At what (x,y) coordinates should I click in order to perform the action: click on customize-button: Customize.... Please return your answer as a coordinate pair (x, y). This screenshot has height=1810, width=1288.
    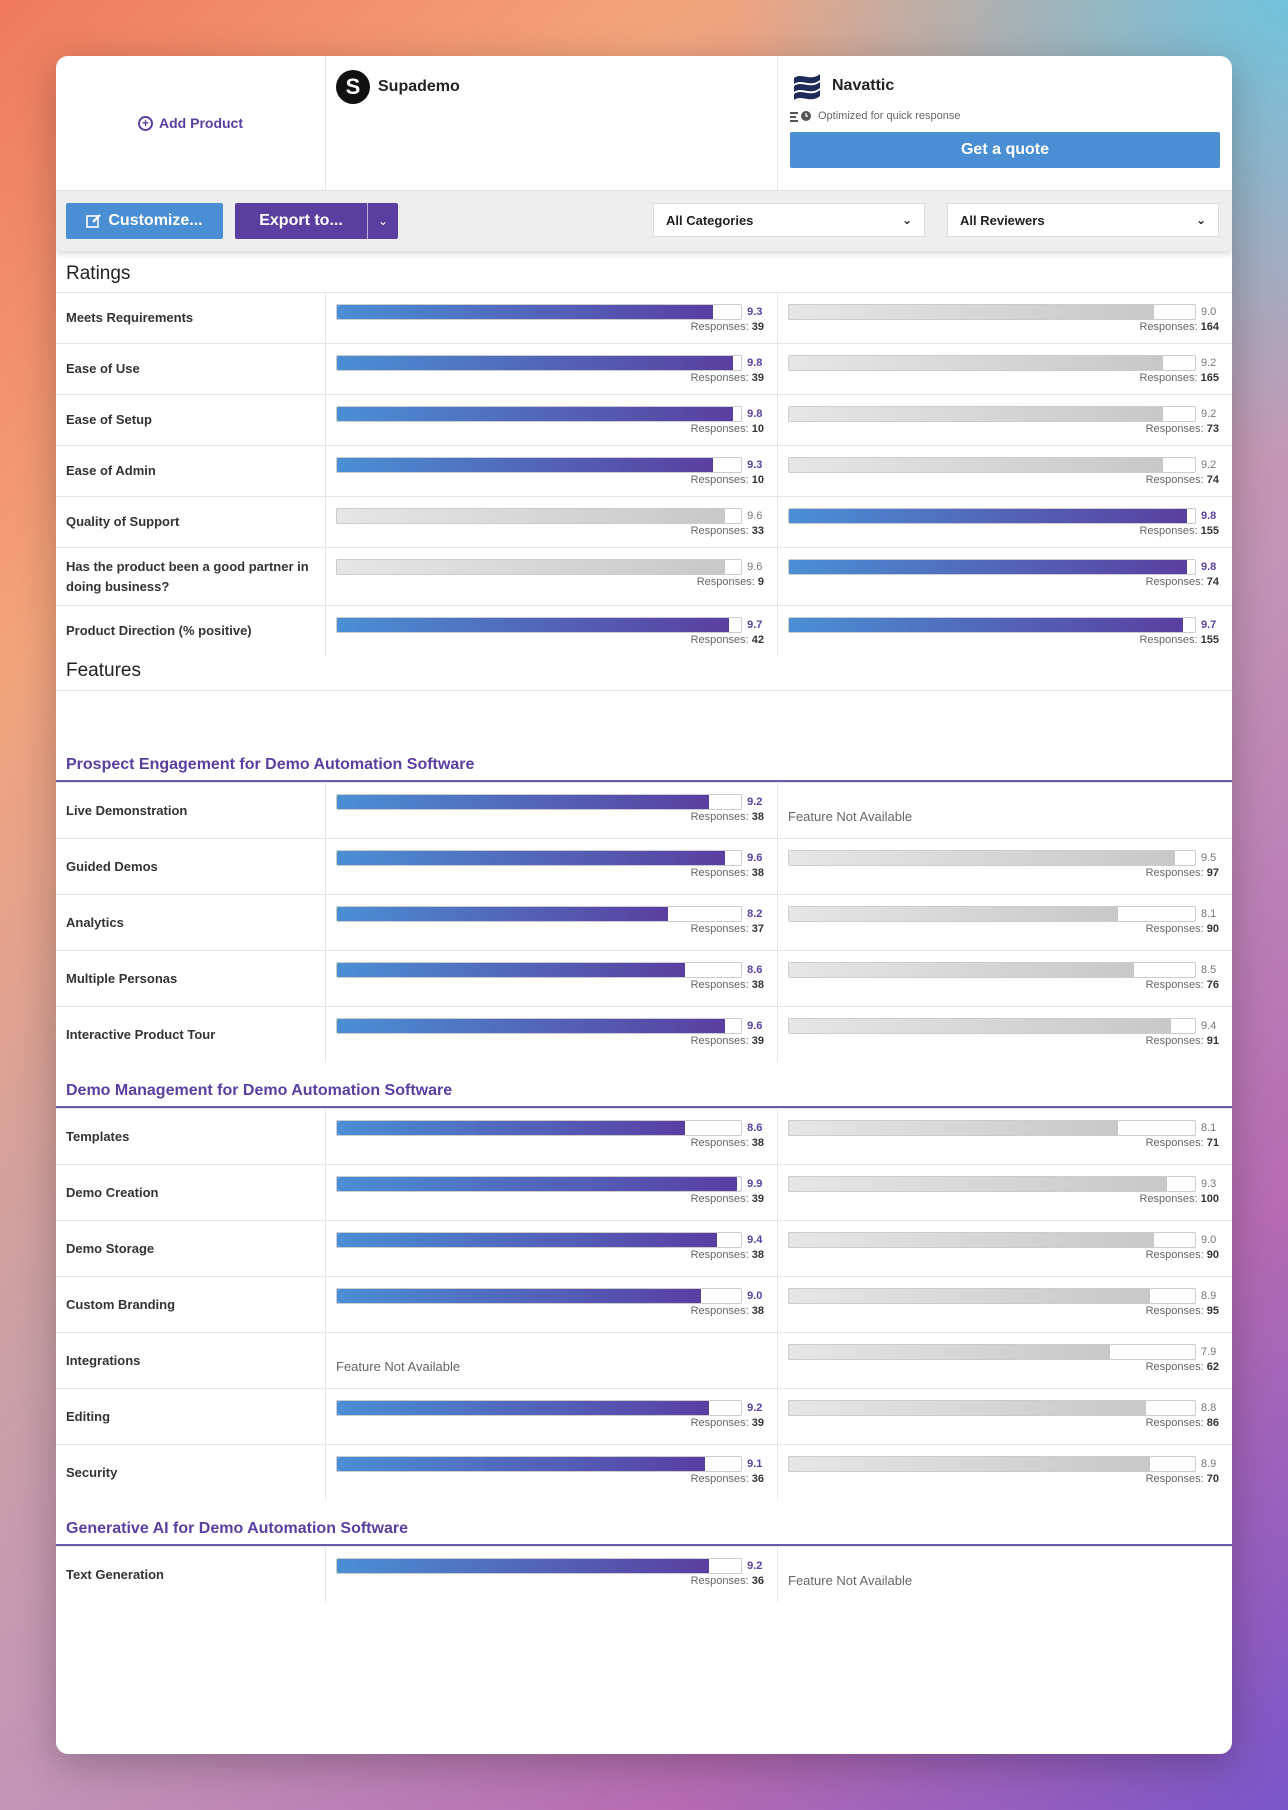
    Looking at the image, I should click on (144, 221).